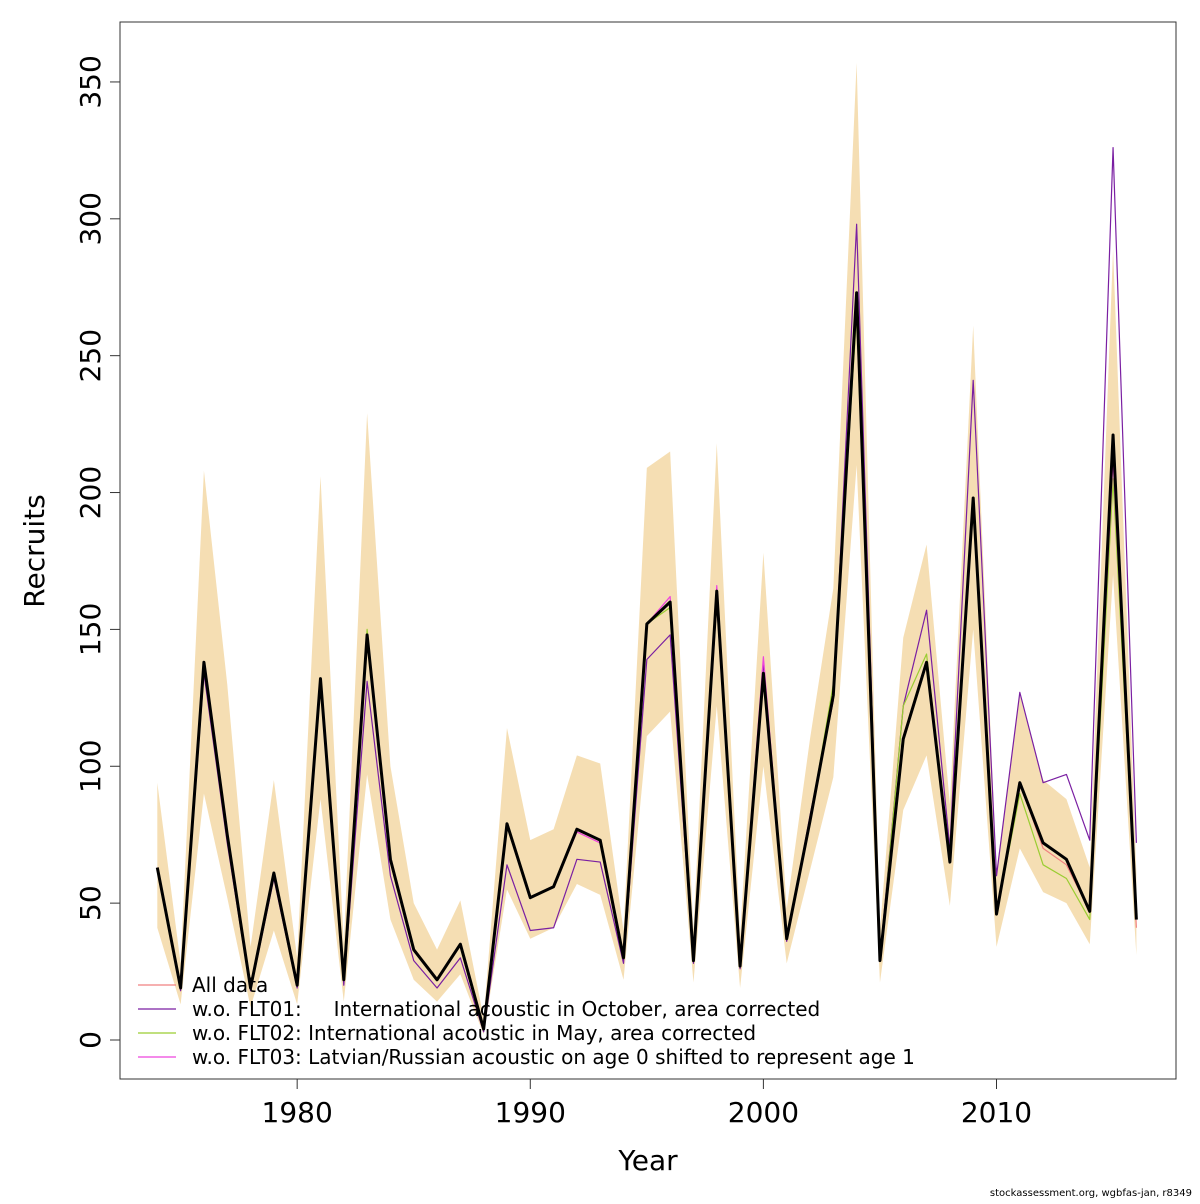 The width and height of the screenshot is (1200, 1204). What do you see at coordinates (647, 1160) in the screenshot?
I see `x-axis-label: Year` at bounding box center [647, 1160].